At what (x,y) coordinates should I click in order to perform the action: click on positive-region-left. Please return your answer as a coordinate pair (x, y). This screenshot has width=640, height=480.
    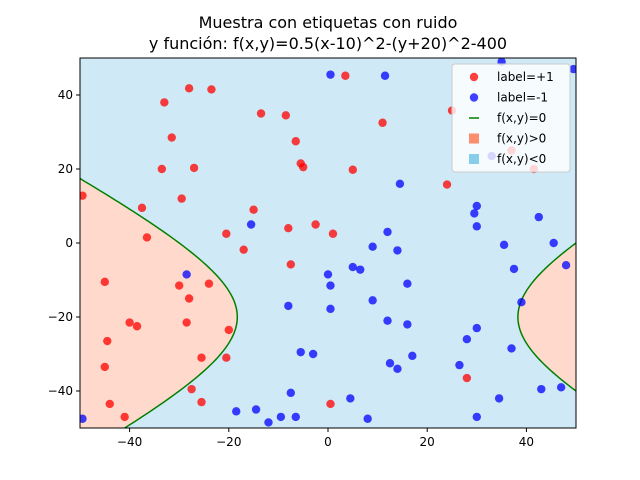
    Looking at the image, I should click on (159, 303).